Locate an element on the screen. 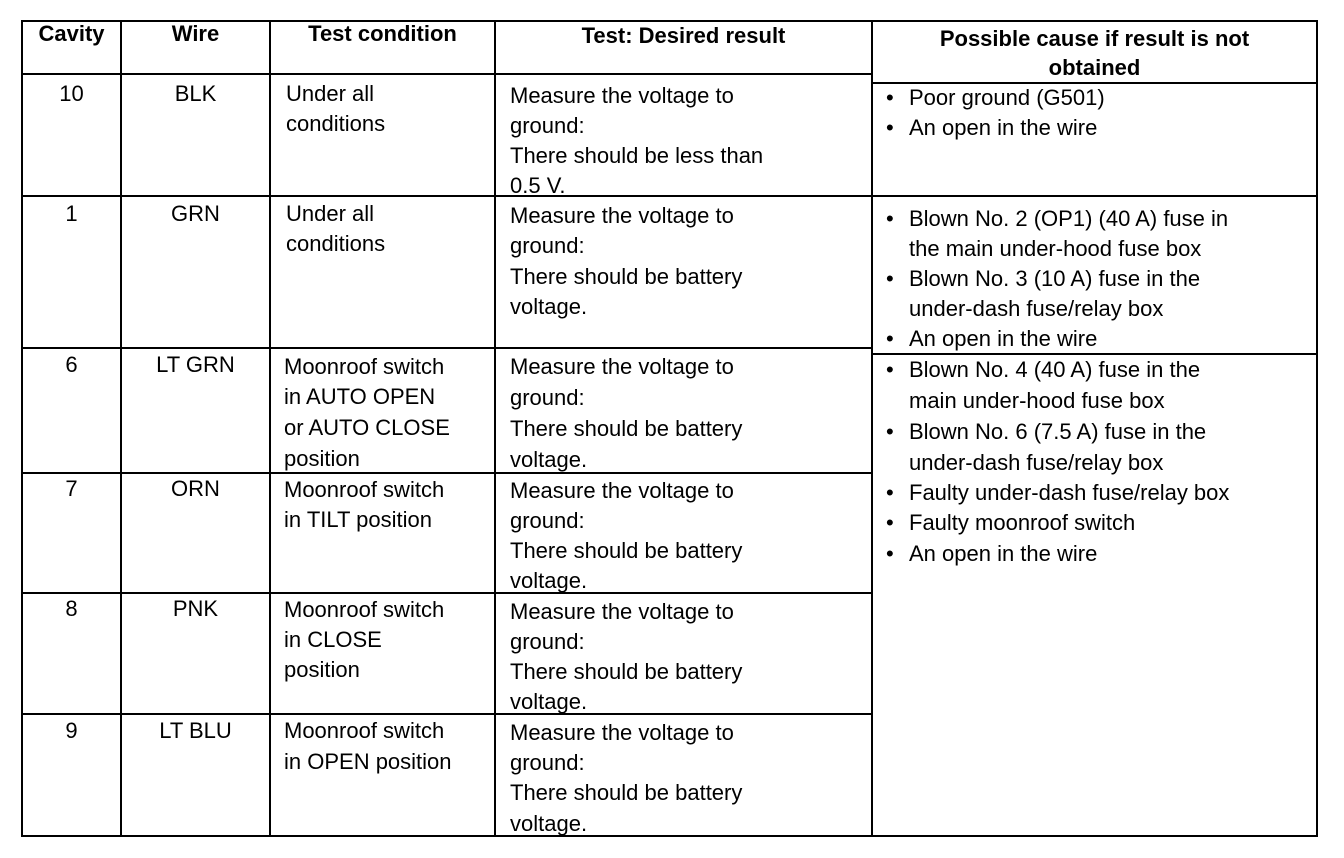 The width and height of the screenshot is (1344, 858). condition-line: in OPEN position is located at coordinates (368, 761).